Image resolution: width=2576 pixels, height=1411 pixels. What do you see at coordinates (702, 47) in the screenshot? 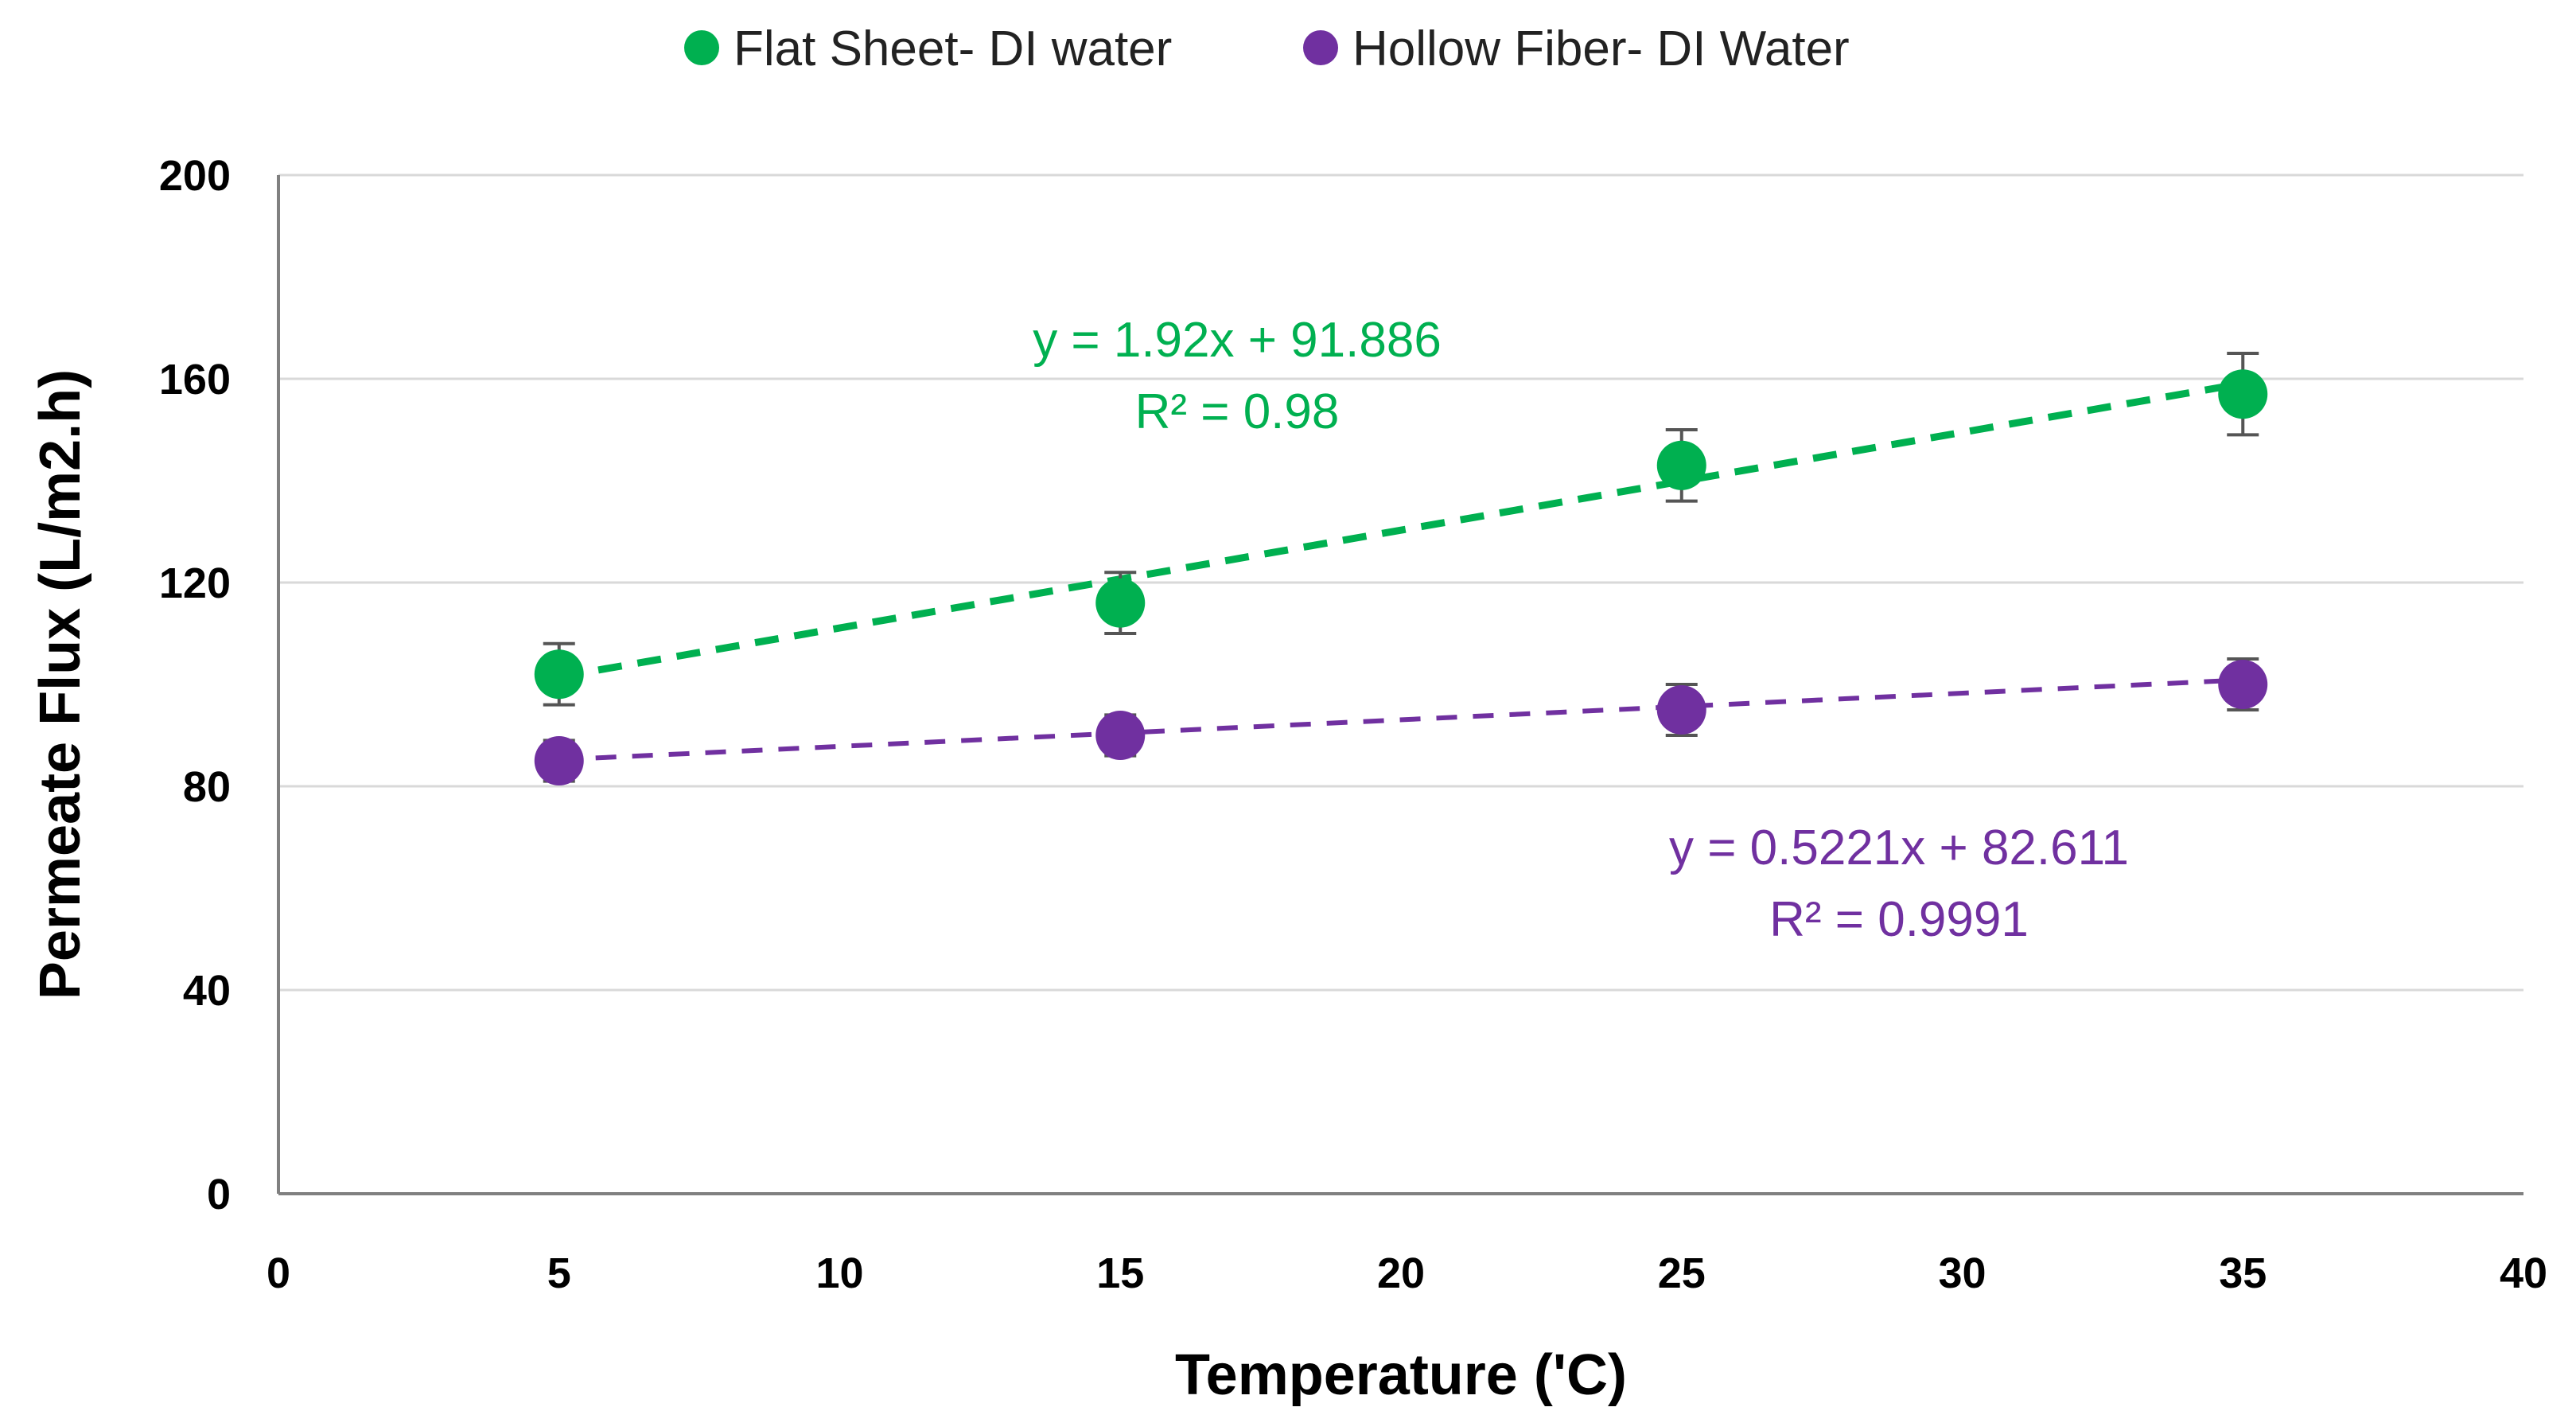
I see `legend-marker-flat-sheet` at bounding box center [702, 47].